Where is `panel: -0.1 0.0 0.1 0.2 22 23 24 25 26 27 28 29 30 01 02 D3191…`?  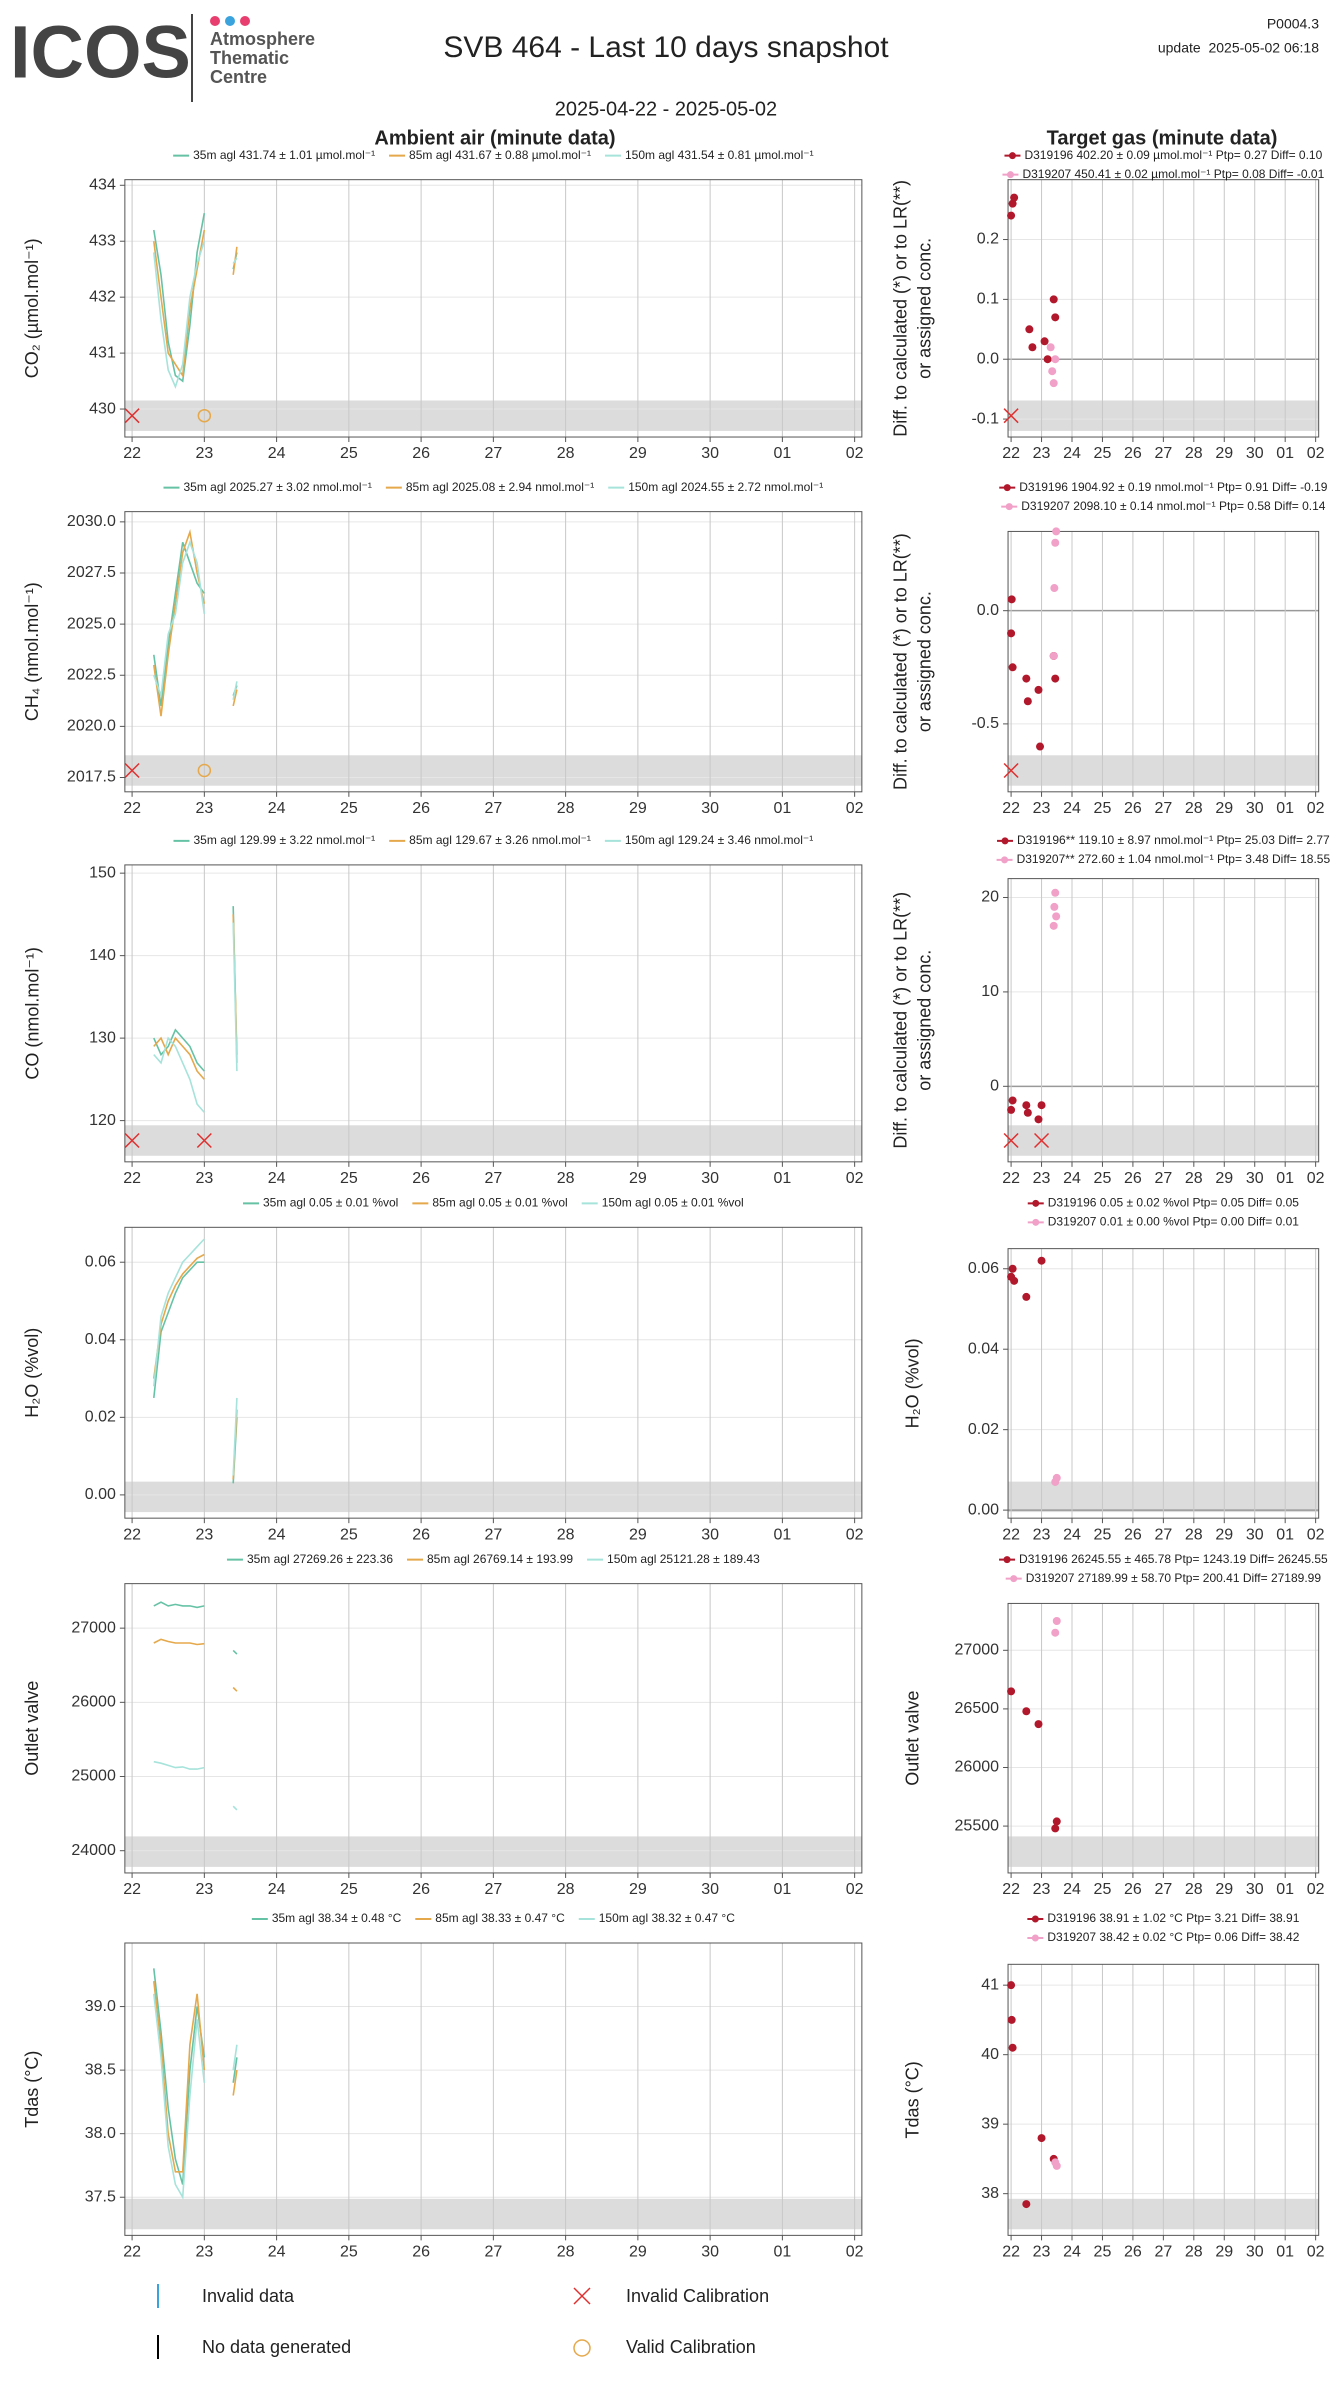
panel: -0.1 0.0 0.1 0.2 22 23 24 25 26 27 28 29 30 01 02 D3191… is located at coordinates (1107, 305).